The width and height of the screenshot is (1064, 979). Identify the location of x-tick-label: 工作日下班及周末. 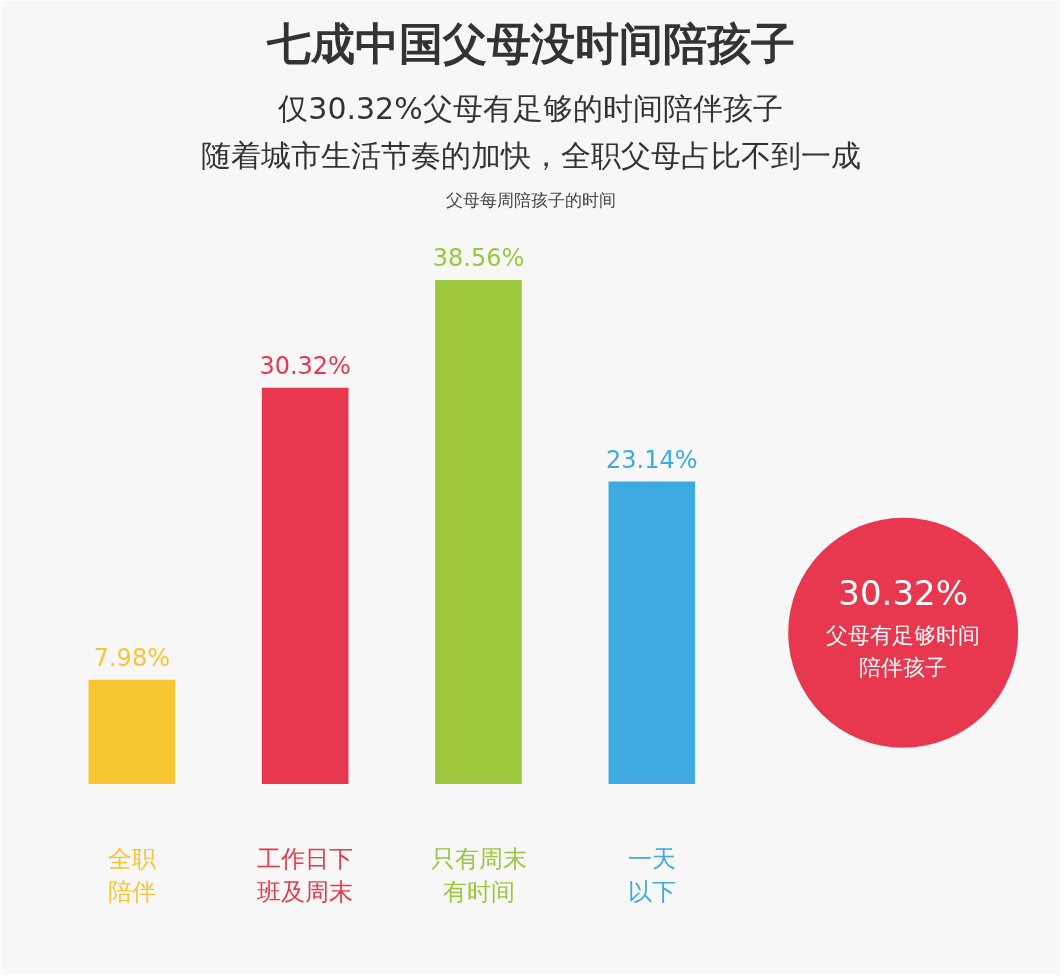
(305, 875).